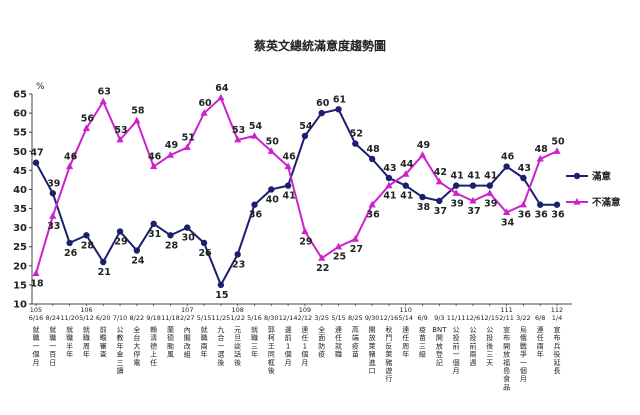  Describe the element at coordinates (20, 228) in the screenshot. I see `y-tick-label: 30` at that location.